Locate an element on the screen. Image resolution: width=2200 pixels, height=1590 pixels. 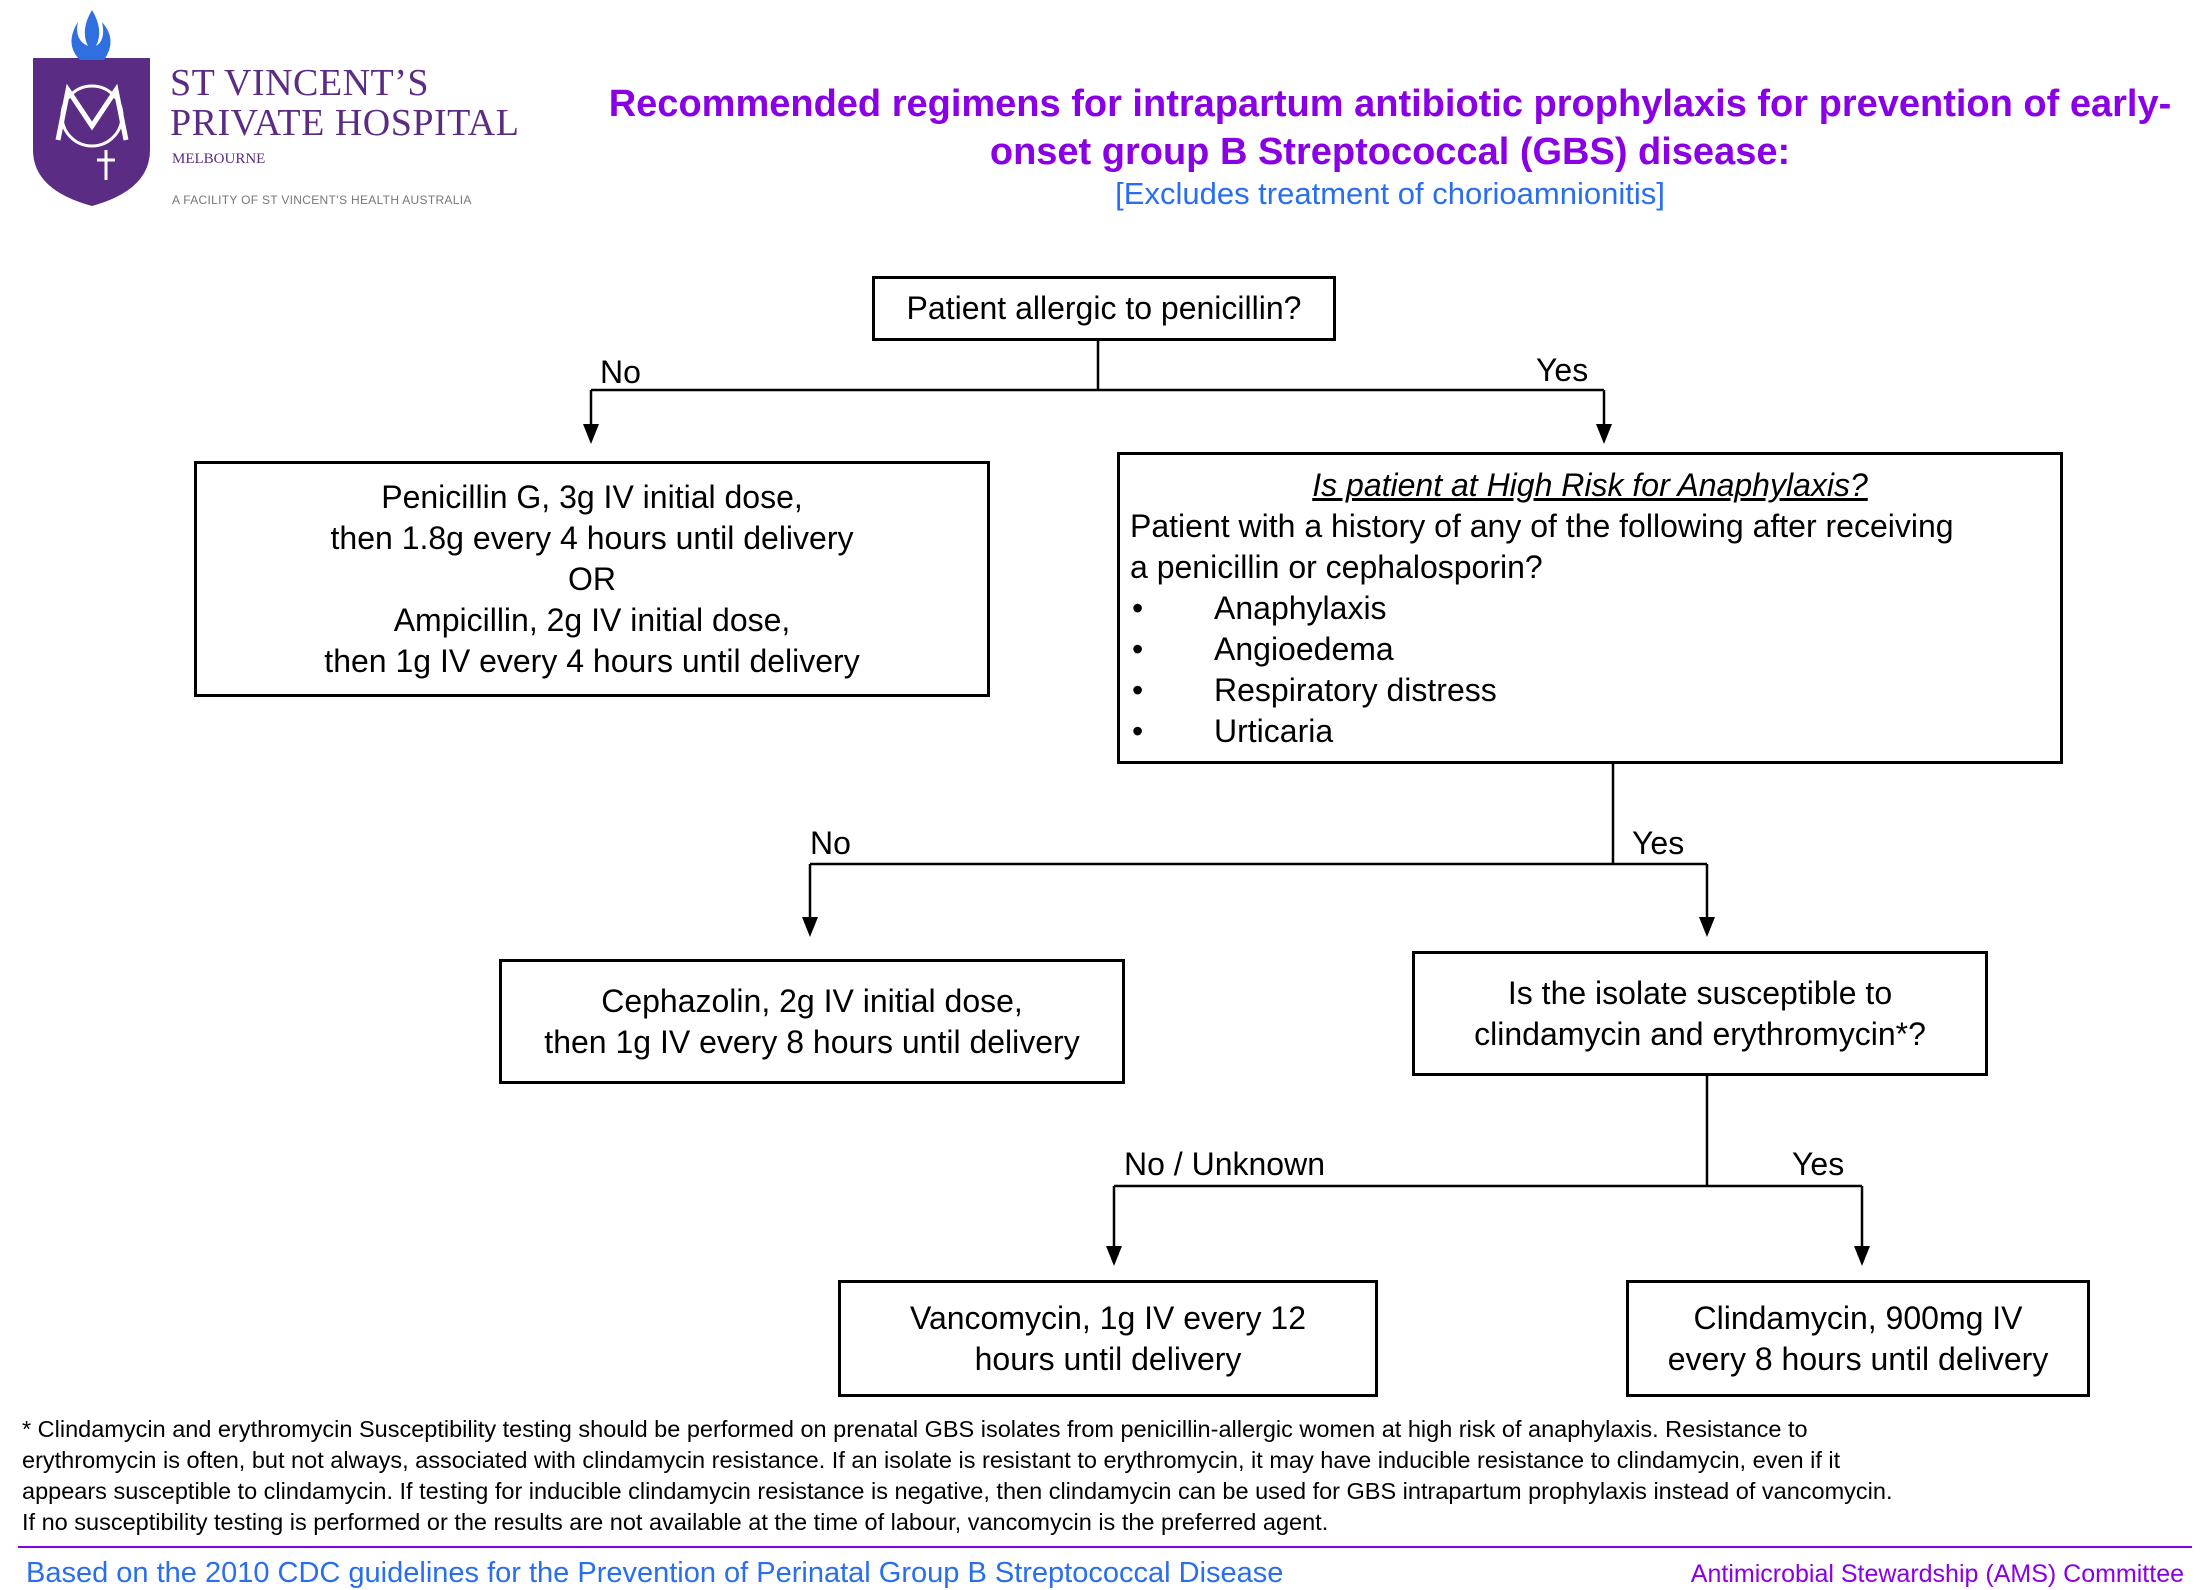
penicillin-allergy-question: Patient allergic to penicillin? is located at coordinates (1104, 308).